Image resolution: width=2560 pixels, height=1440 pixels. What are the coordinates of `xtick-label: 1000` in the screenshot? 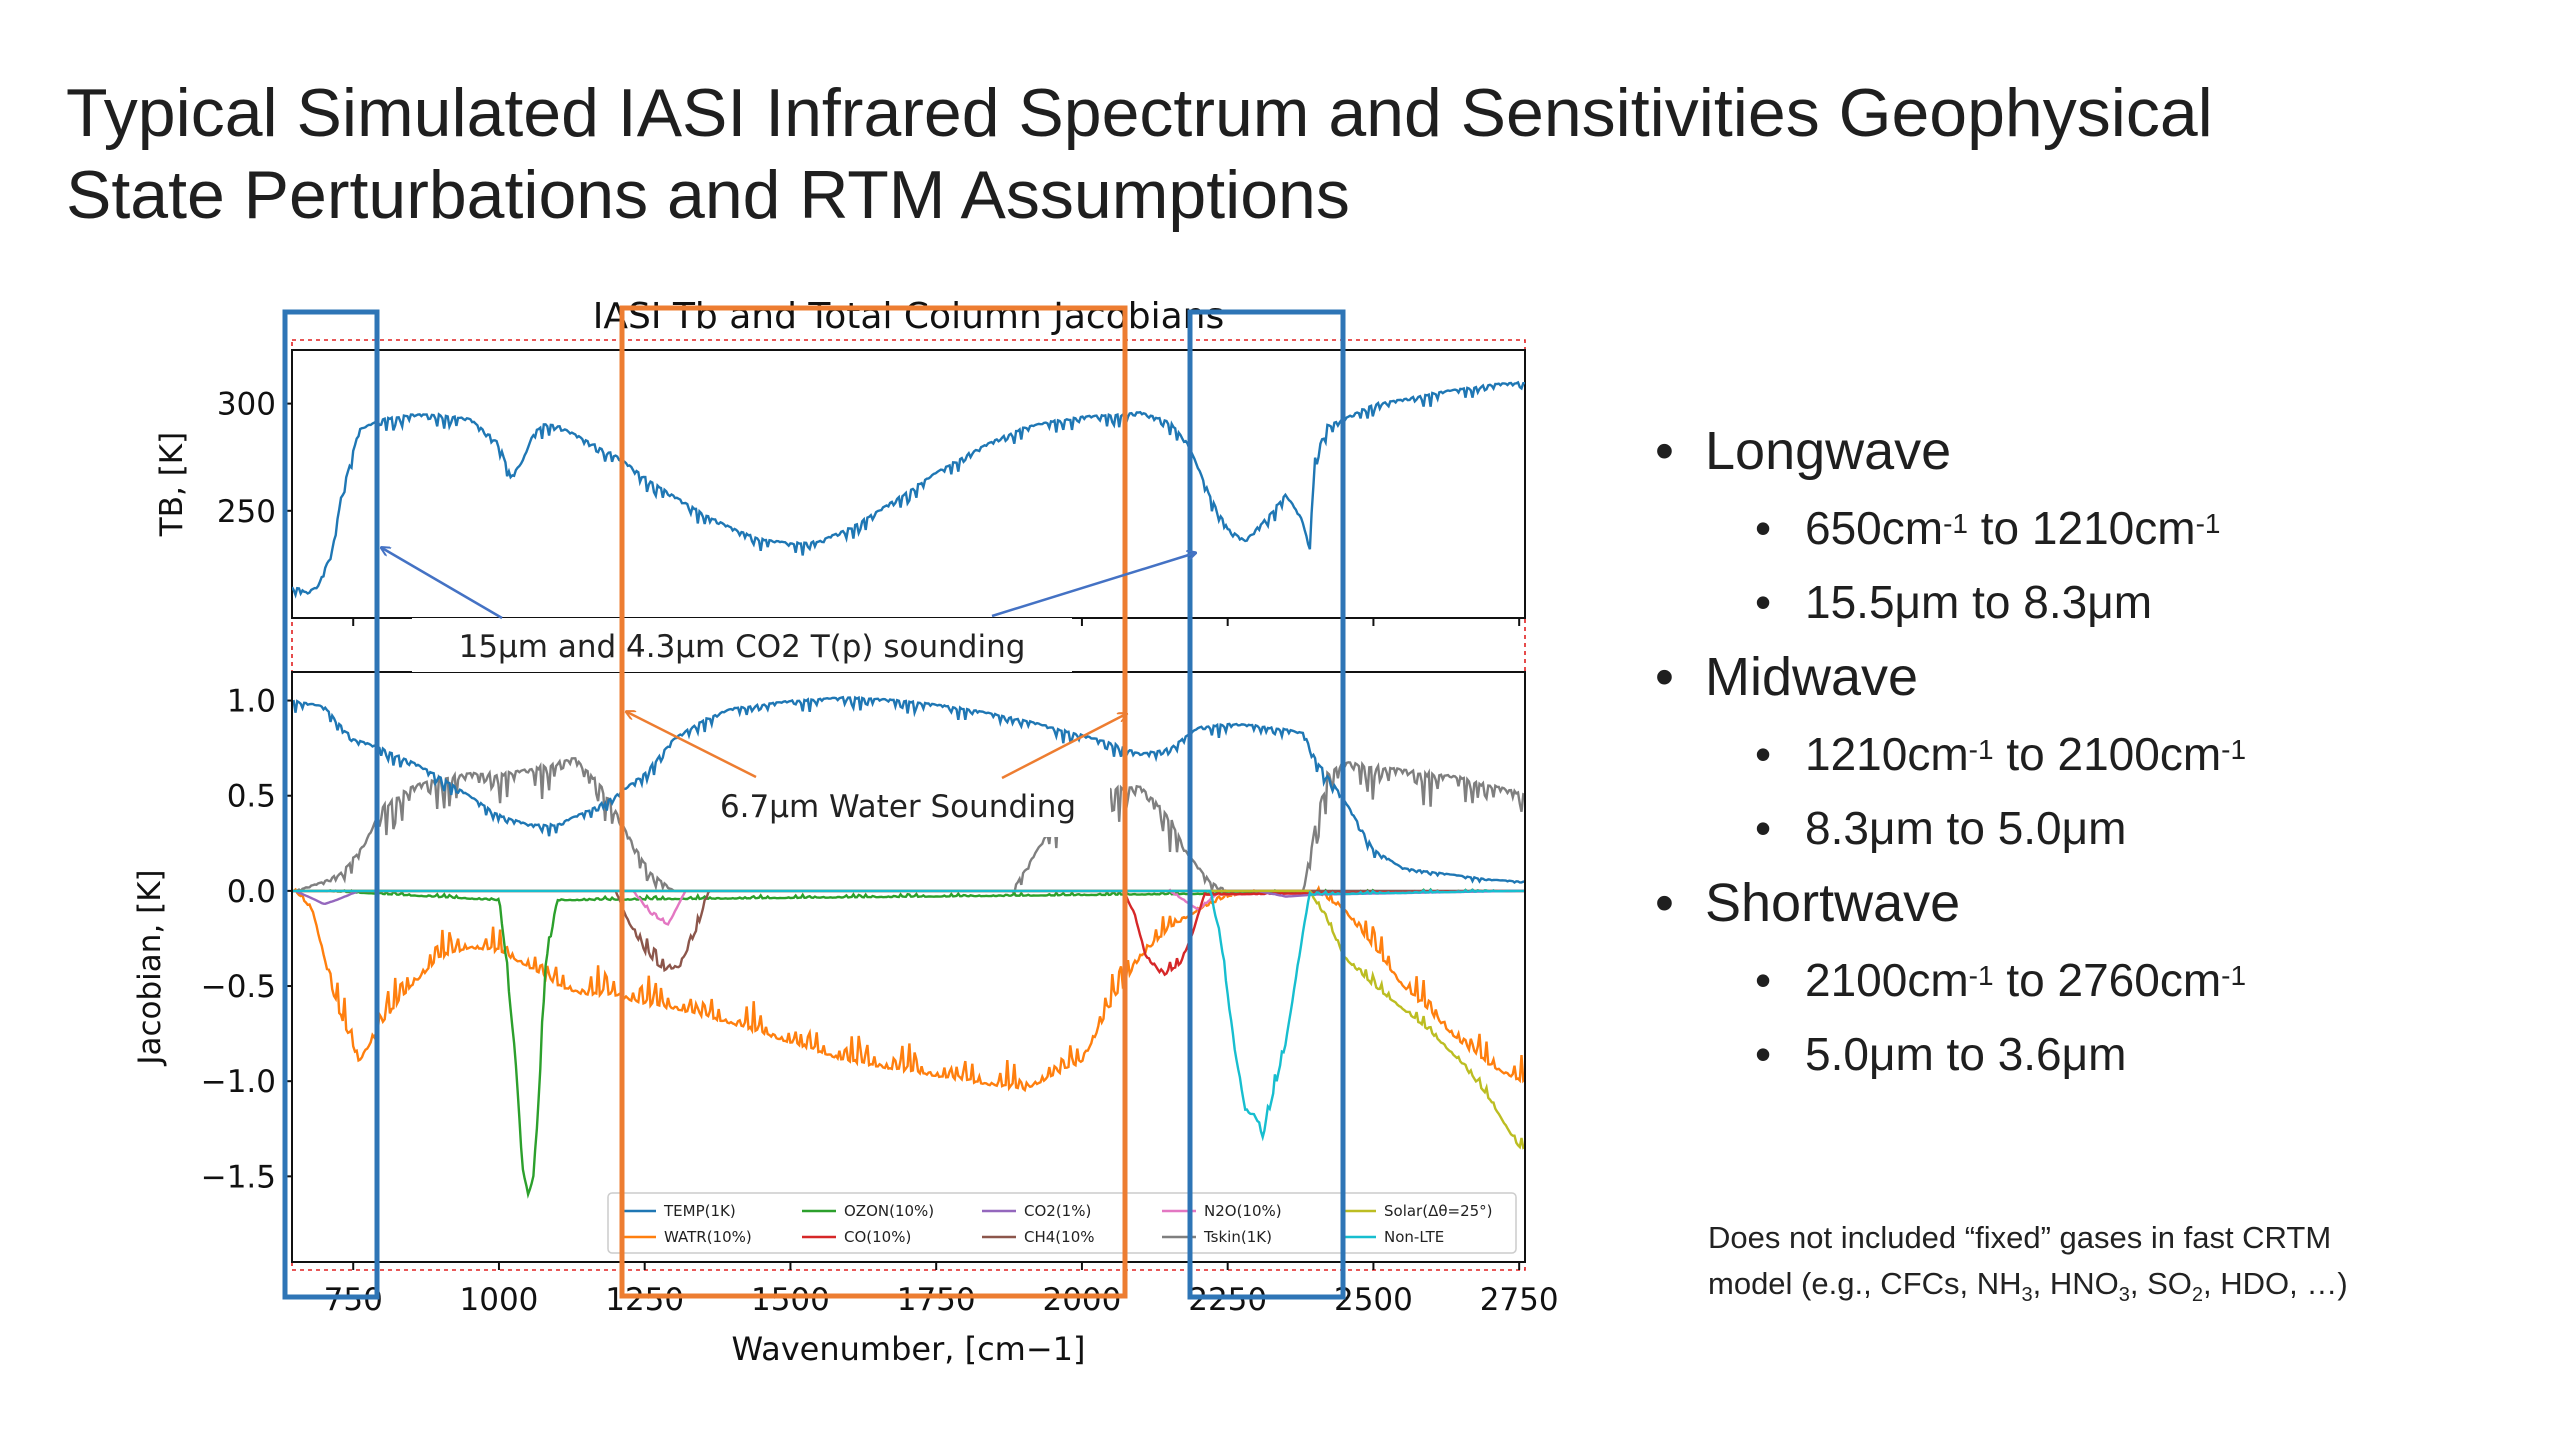 It's located at (499, 1300).